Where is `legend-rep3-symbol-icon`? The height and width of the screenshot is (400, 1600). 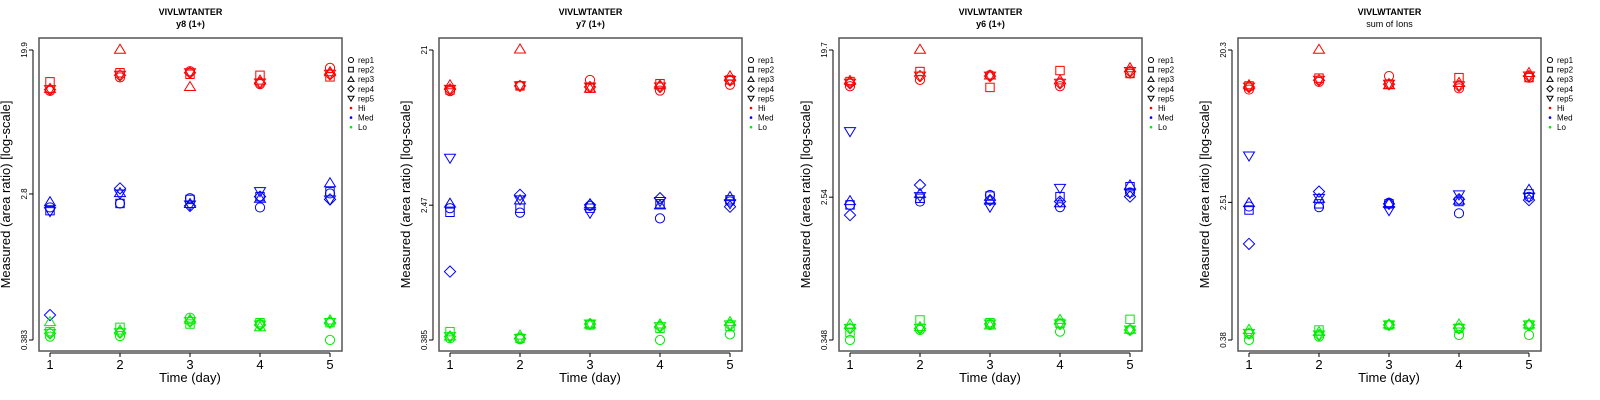
legend-rep3-symbol-icon is located at coordinates (351, 78).